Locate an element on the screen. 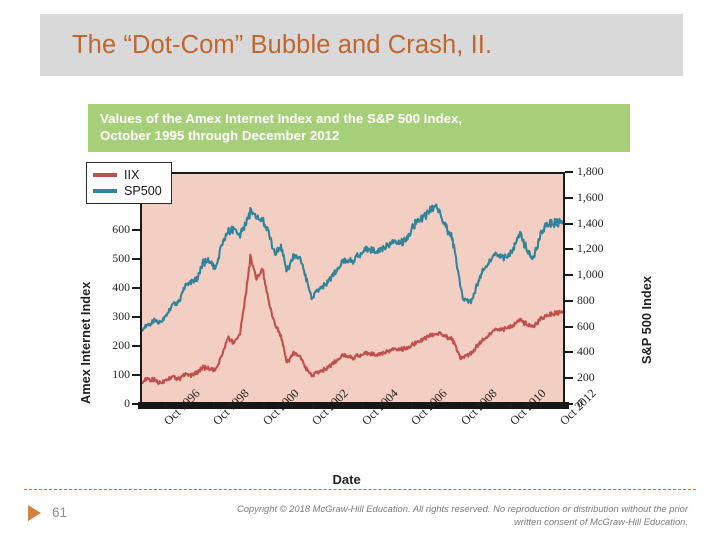 The width and height of the screenshot is (720, 540). y-tick-label-right: 1,600 is located at coordinates (590, 196).